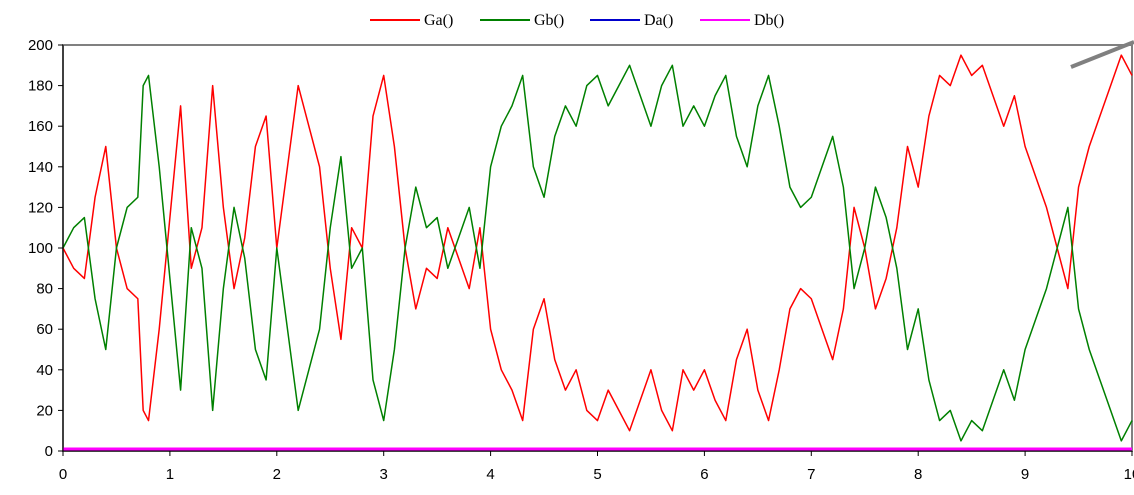  What do you see at coordinates (577, 20) in the screenshot?
I see `legend: Ga() Gb() Da() Db()` at bounding box center [577, 20].